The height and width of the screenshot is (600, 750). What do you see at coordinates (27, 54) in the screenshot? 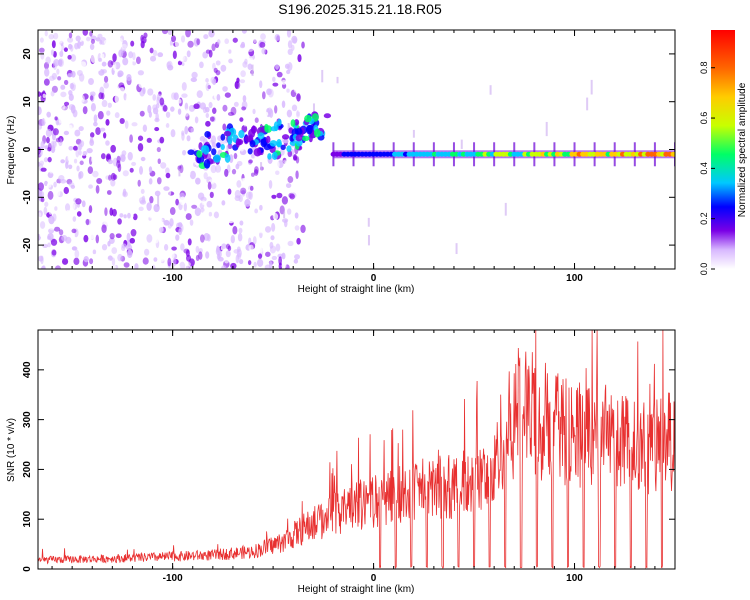
I see `y-tick-label: 20` at bounding box center [27, 54].